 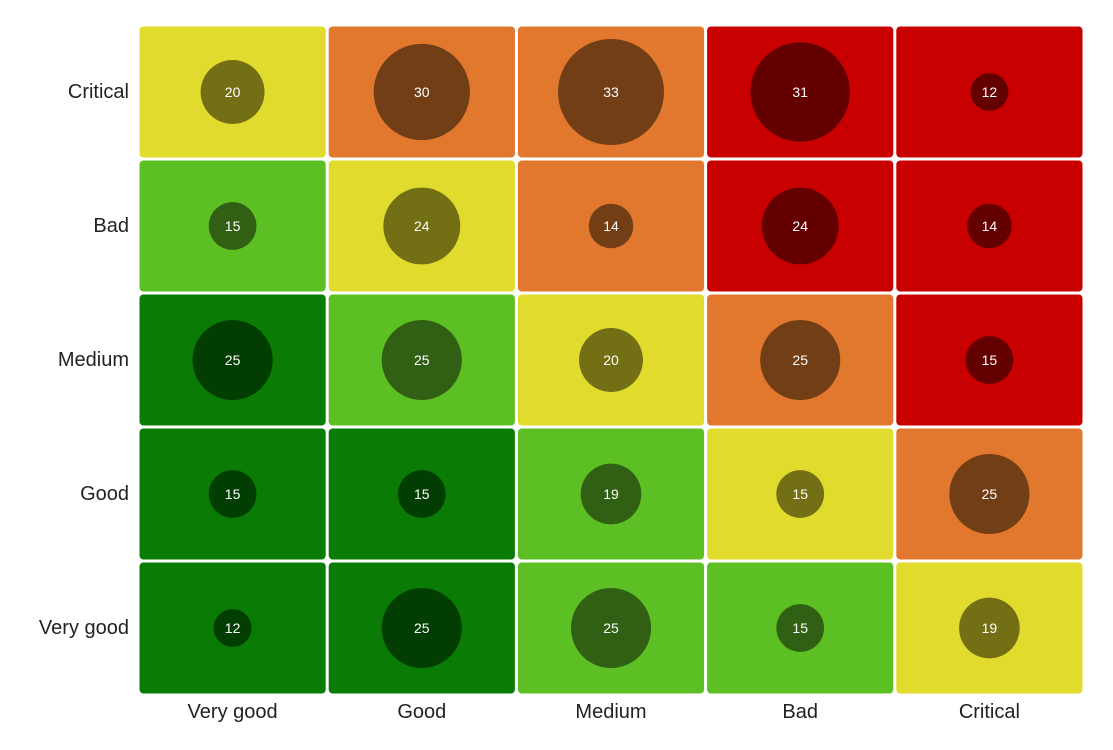 I want to click on bubble-critical-very-good, so click(x=232, y=92).